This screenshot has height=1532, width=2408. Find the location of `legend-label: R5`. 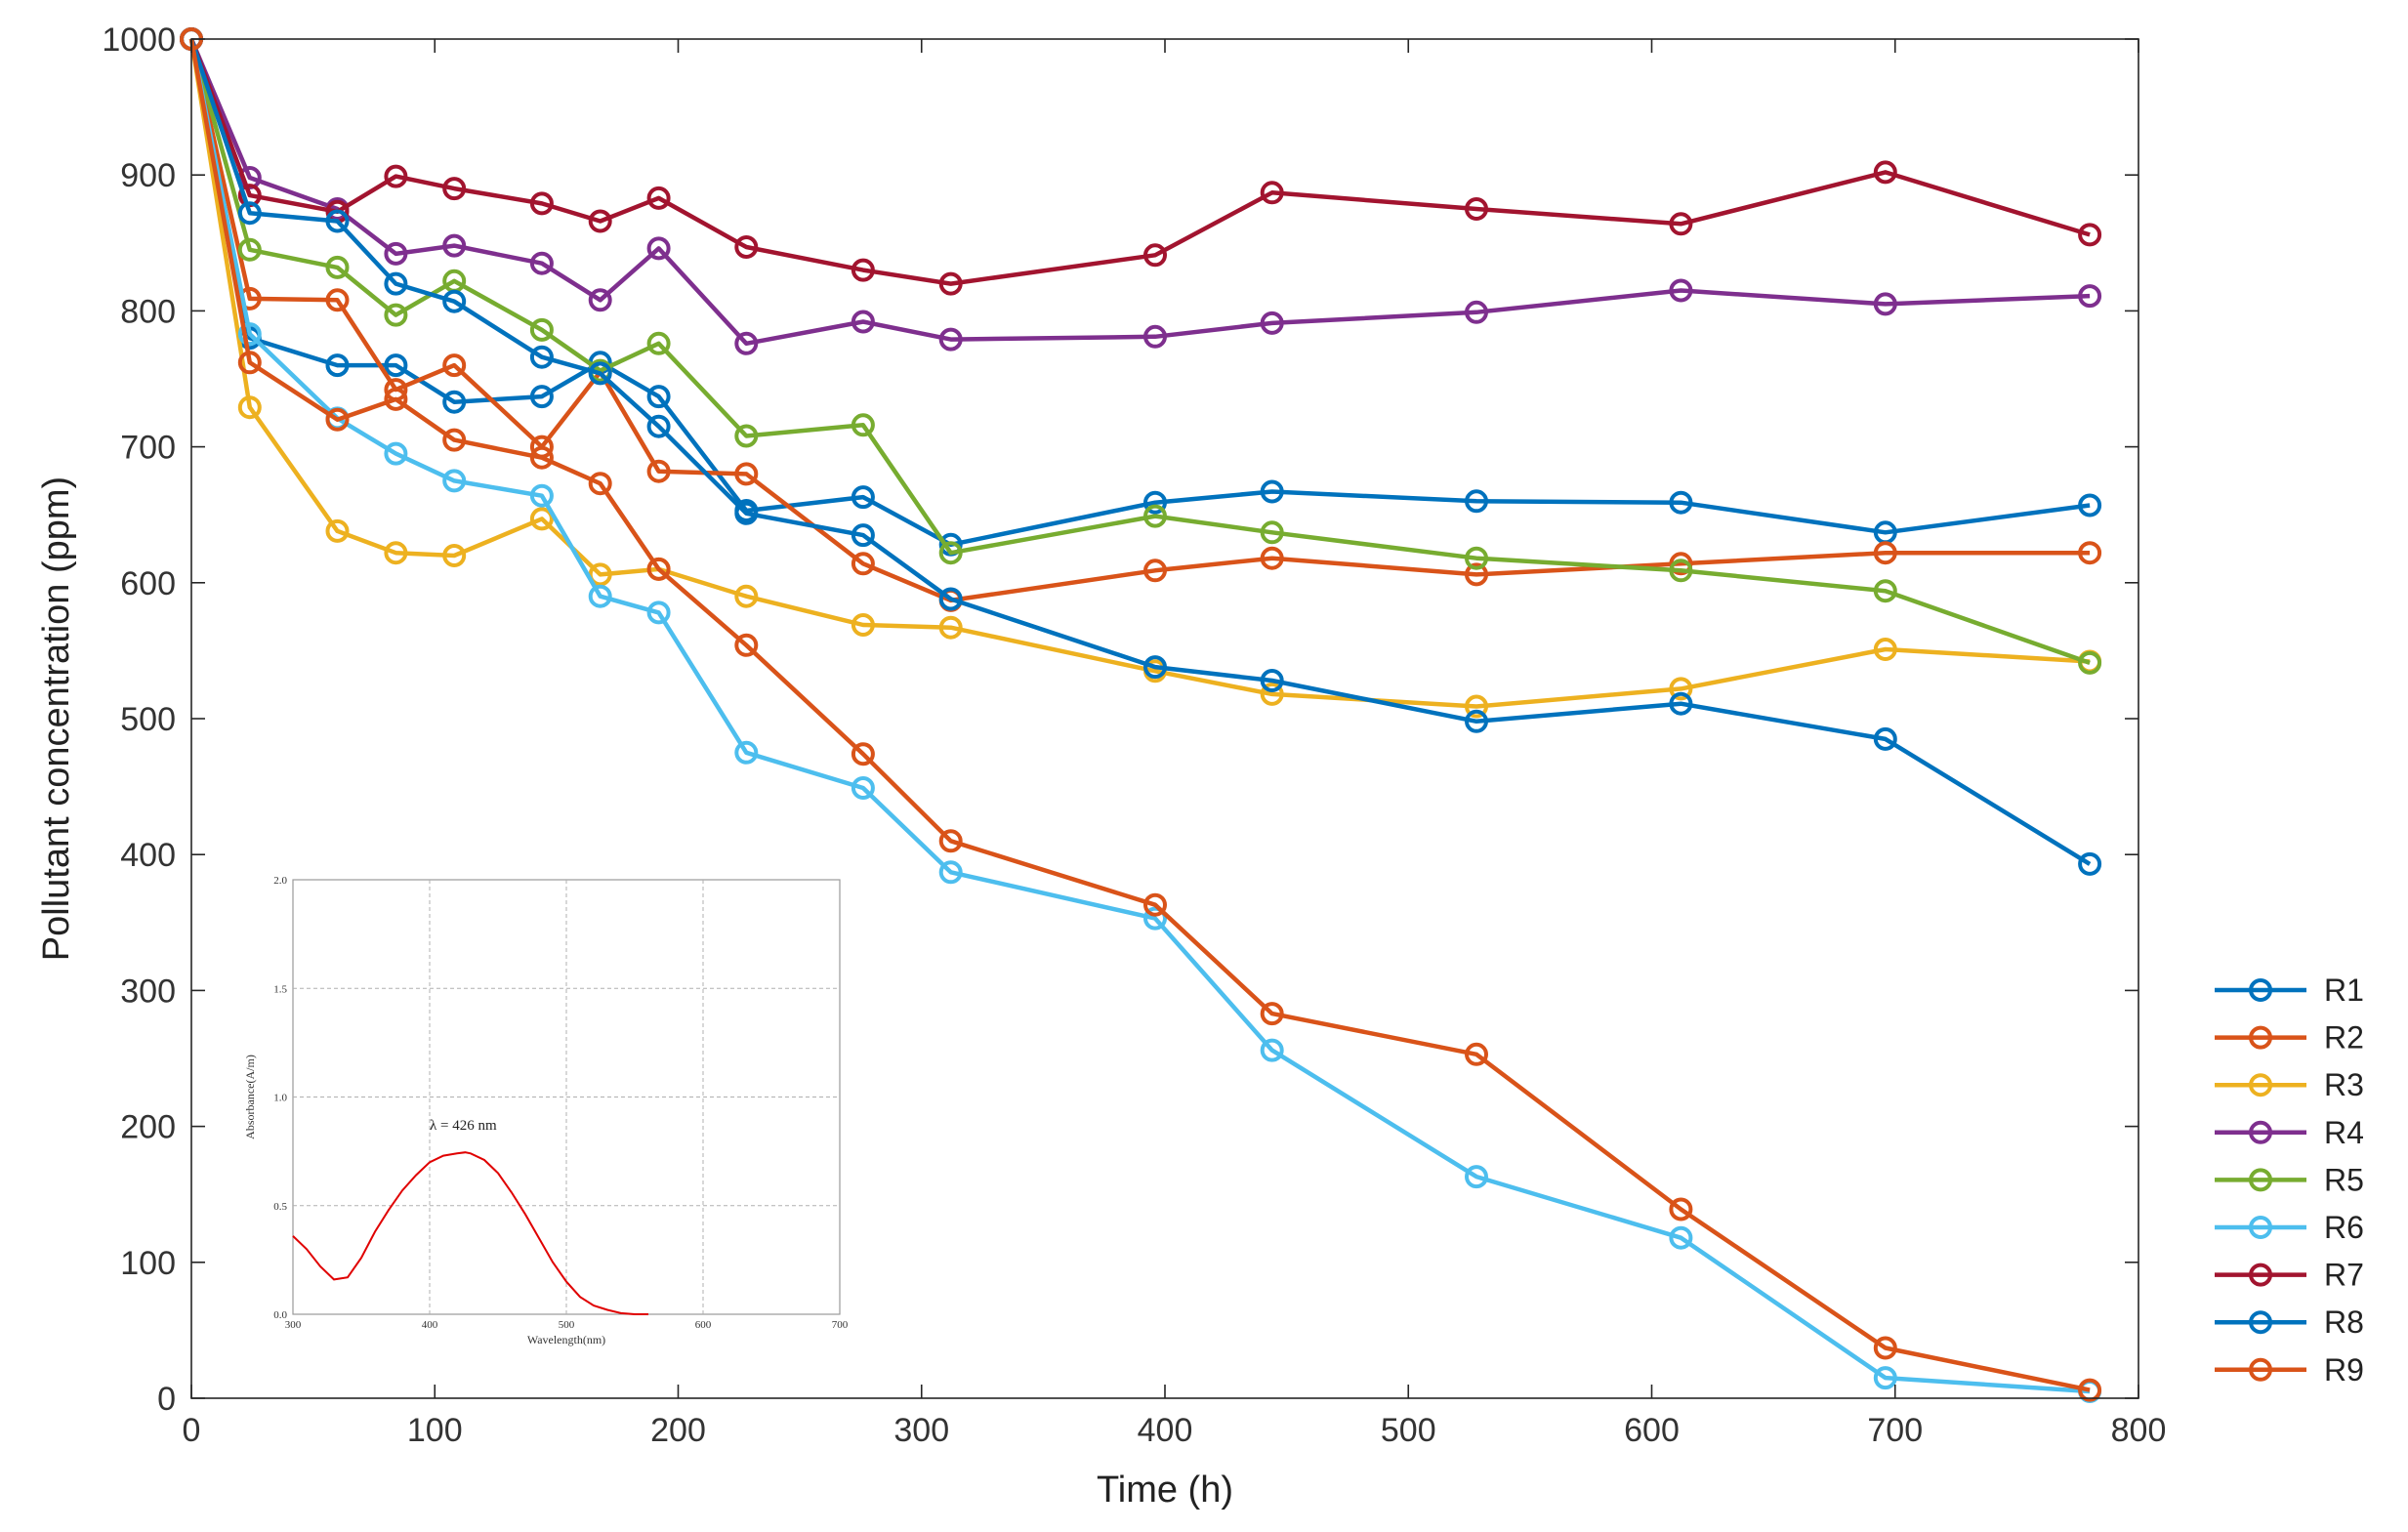

legend-label: R5 is located at coordinates (2344, 1179).